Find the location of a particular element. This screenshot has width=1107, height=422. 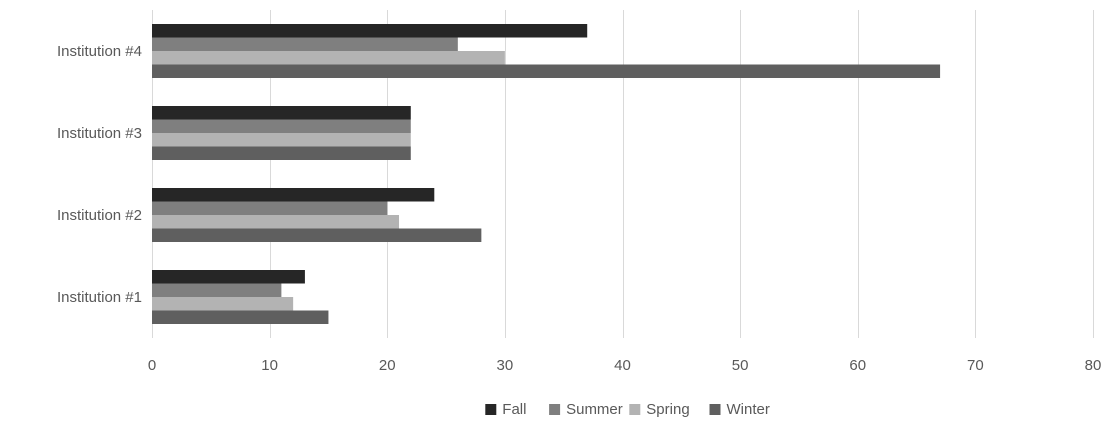

category-label: Institution #1 is located at coordinates (99, 297).